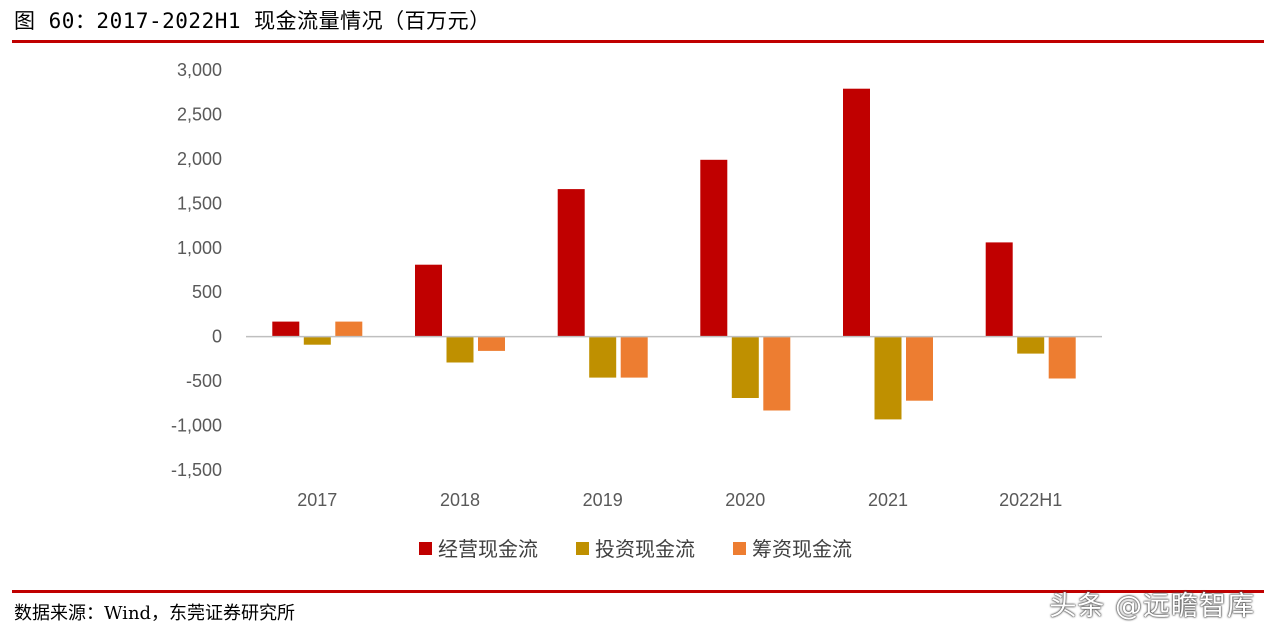  What do you see at coordinates (196, 470) in the screenshot?
I see `y-tick-label: -1,500` at bounding box center [196, 470].